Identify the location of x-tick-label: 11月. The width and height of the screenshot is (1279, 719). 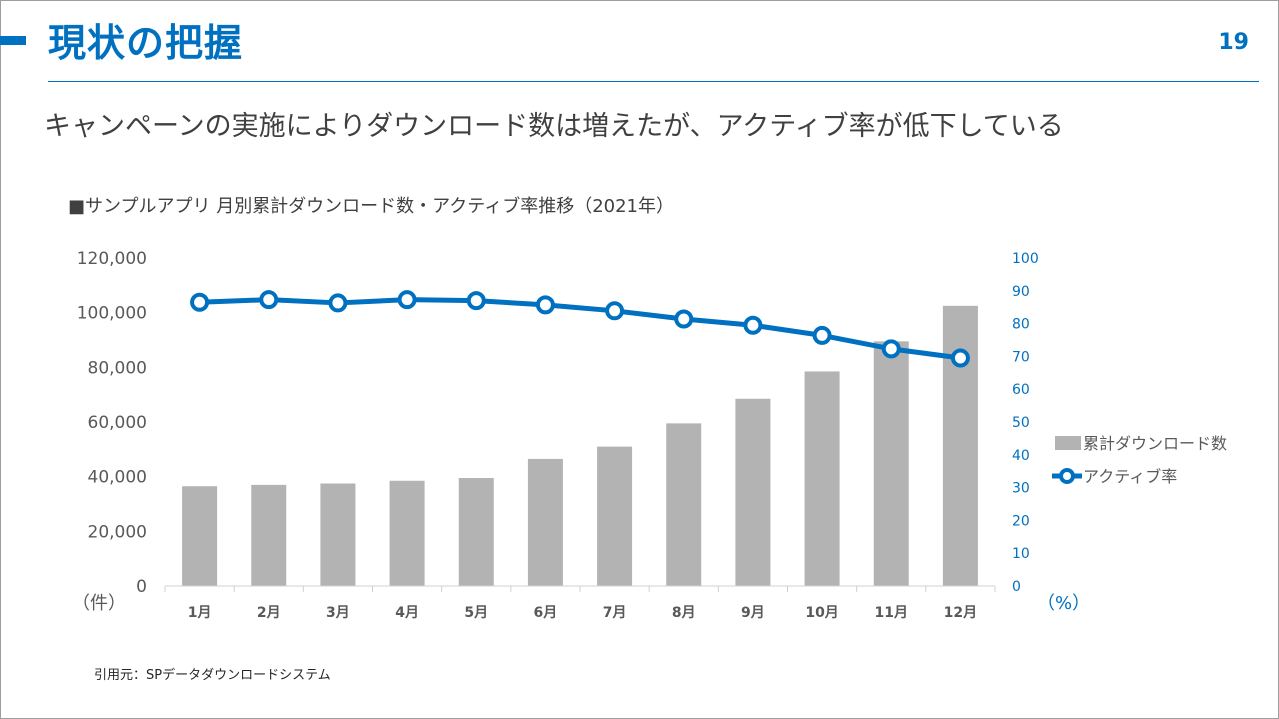
(891, 613).